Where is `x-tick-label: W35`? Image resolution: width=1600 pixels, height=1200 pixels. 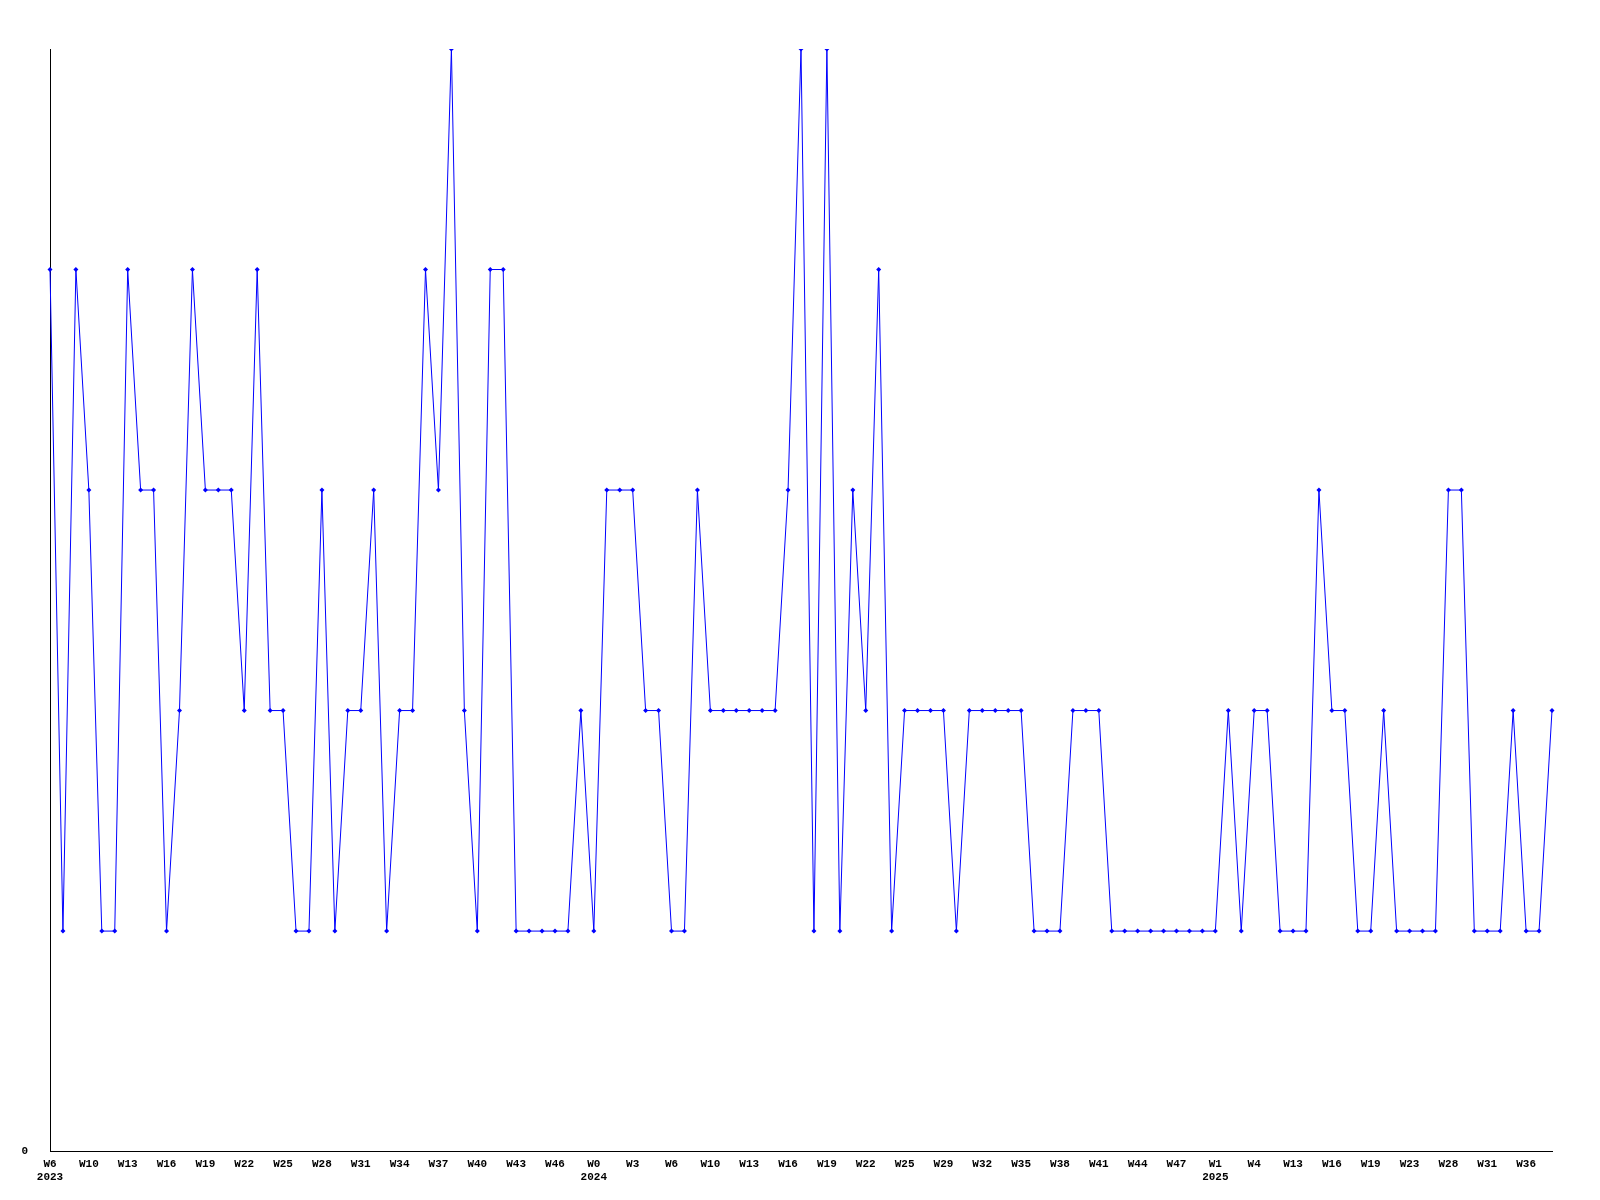 x-tick-label: W35 is located at coordinates (1021, 1163).